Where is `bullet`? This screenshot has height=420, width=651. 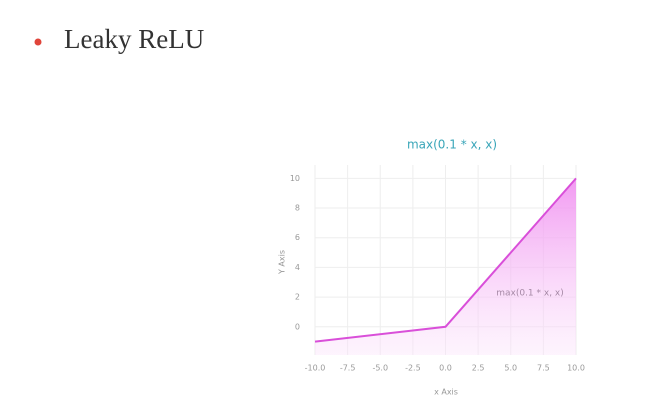
bullet is located at coordinates (38, 42).